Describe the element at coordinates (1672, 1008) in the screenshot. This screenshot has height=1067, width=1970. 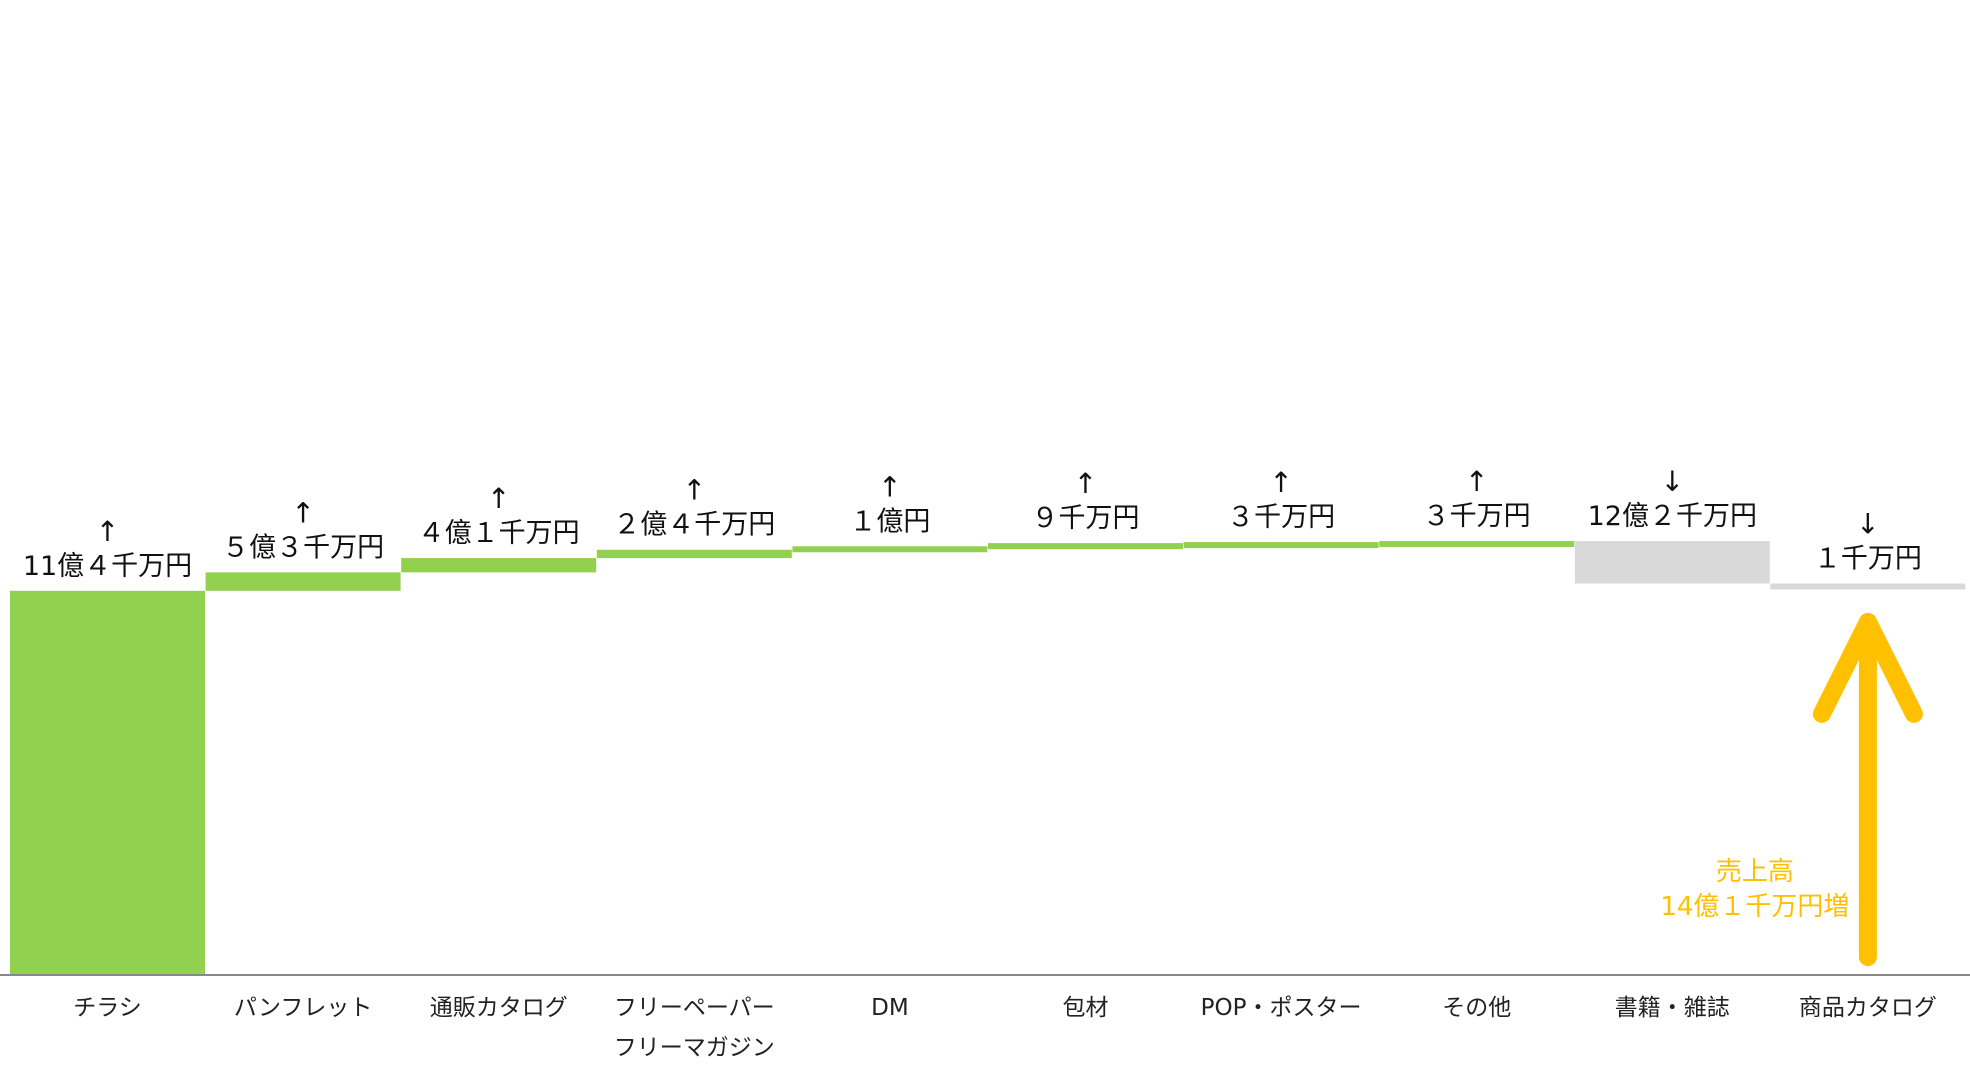
I see `category-tick-label: 書籍・雑誌` at that location.